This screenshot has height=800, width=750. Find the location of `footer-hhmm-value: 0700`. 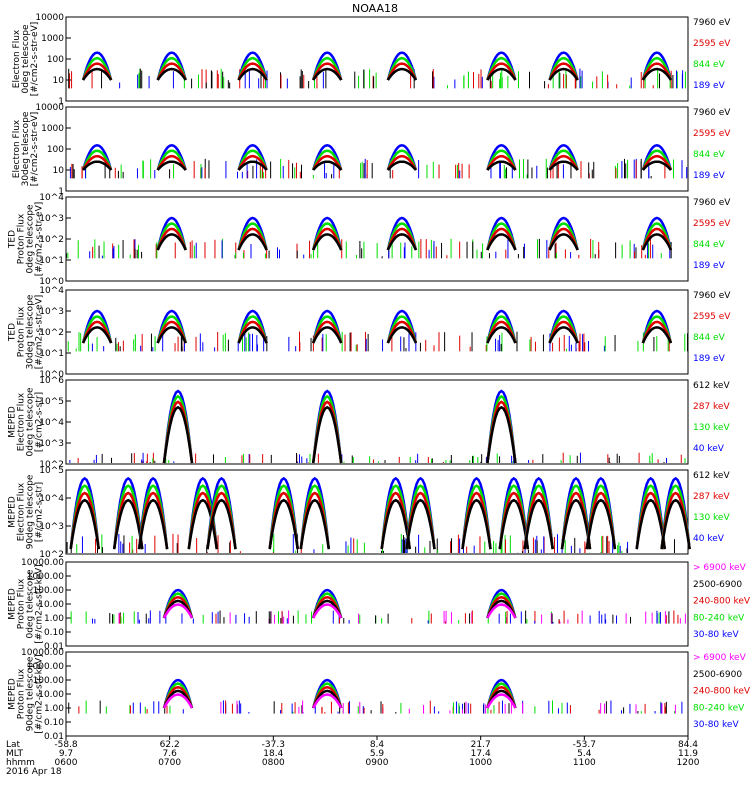

footer-hhmm-value: 0700 is located at coordinates (169, 763).